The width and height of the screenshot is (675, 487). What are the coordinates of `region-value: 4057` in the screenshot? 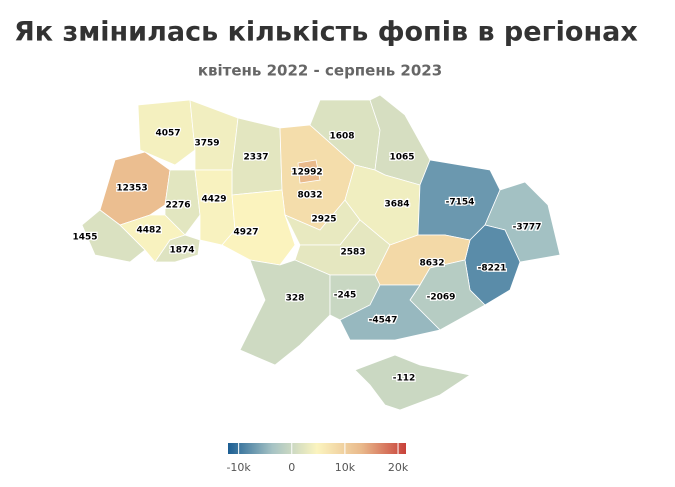 It's located at (167, 134).